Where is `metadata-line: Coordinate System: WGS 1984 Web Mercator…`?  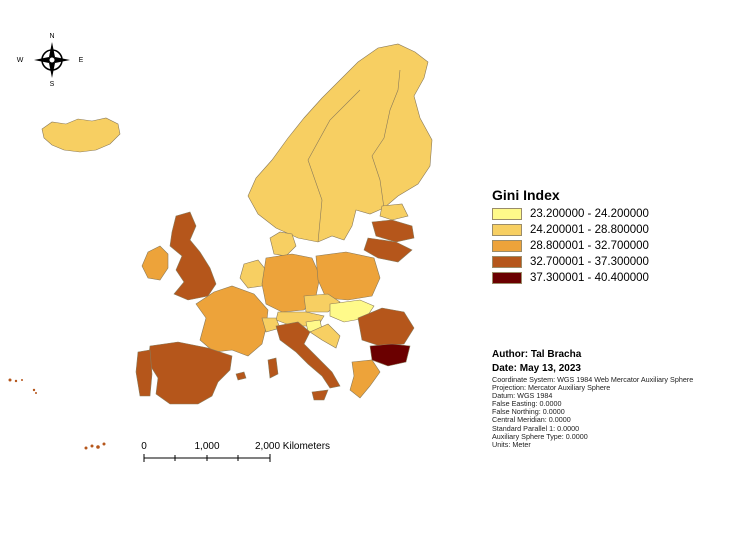
metadata-line: Coordinate System: WGS 1984 Web Mercator… is located at coordinates (593, 379).